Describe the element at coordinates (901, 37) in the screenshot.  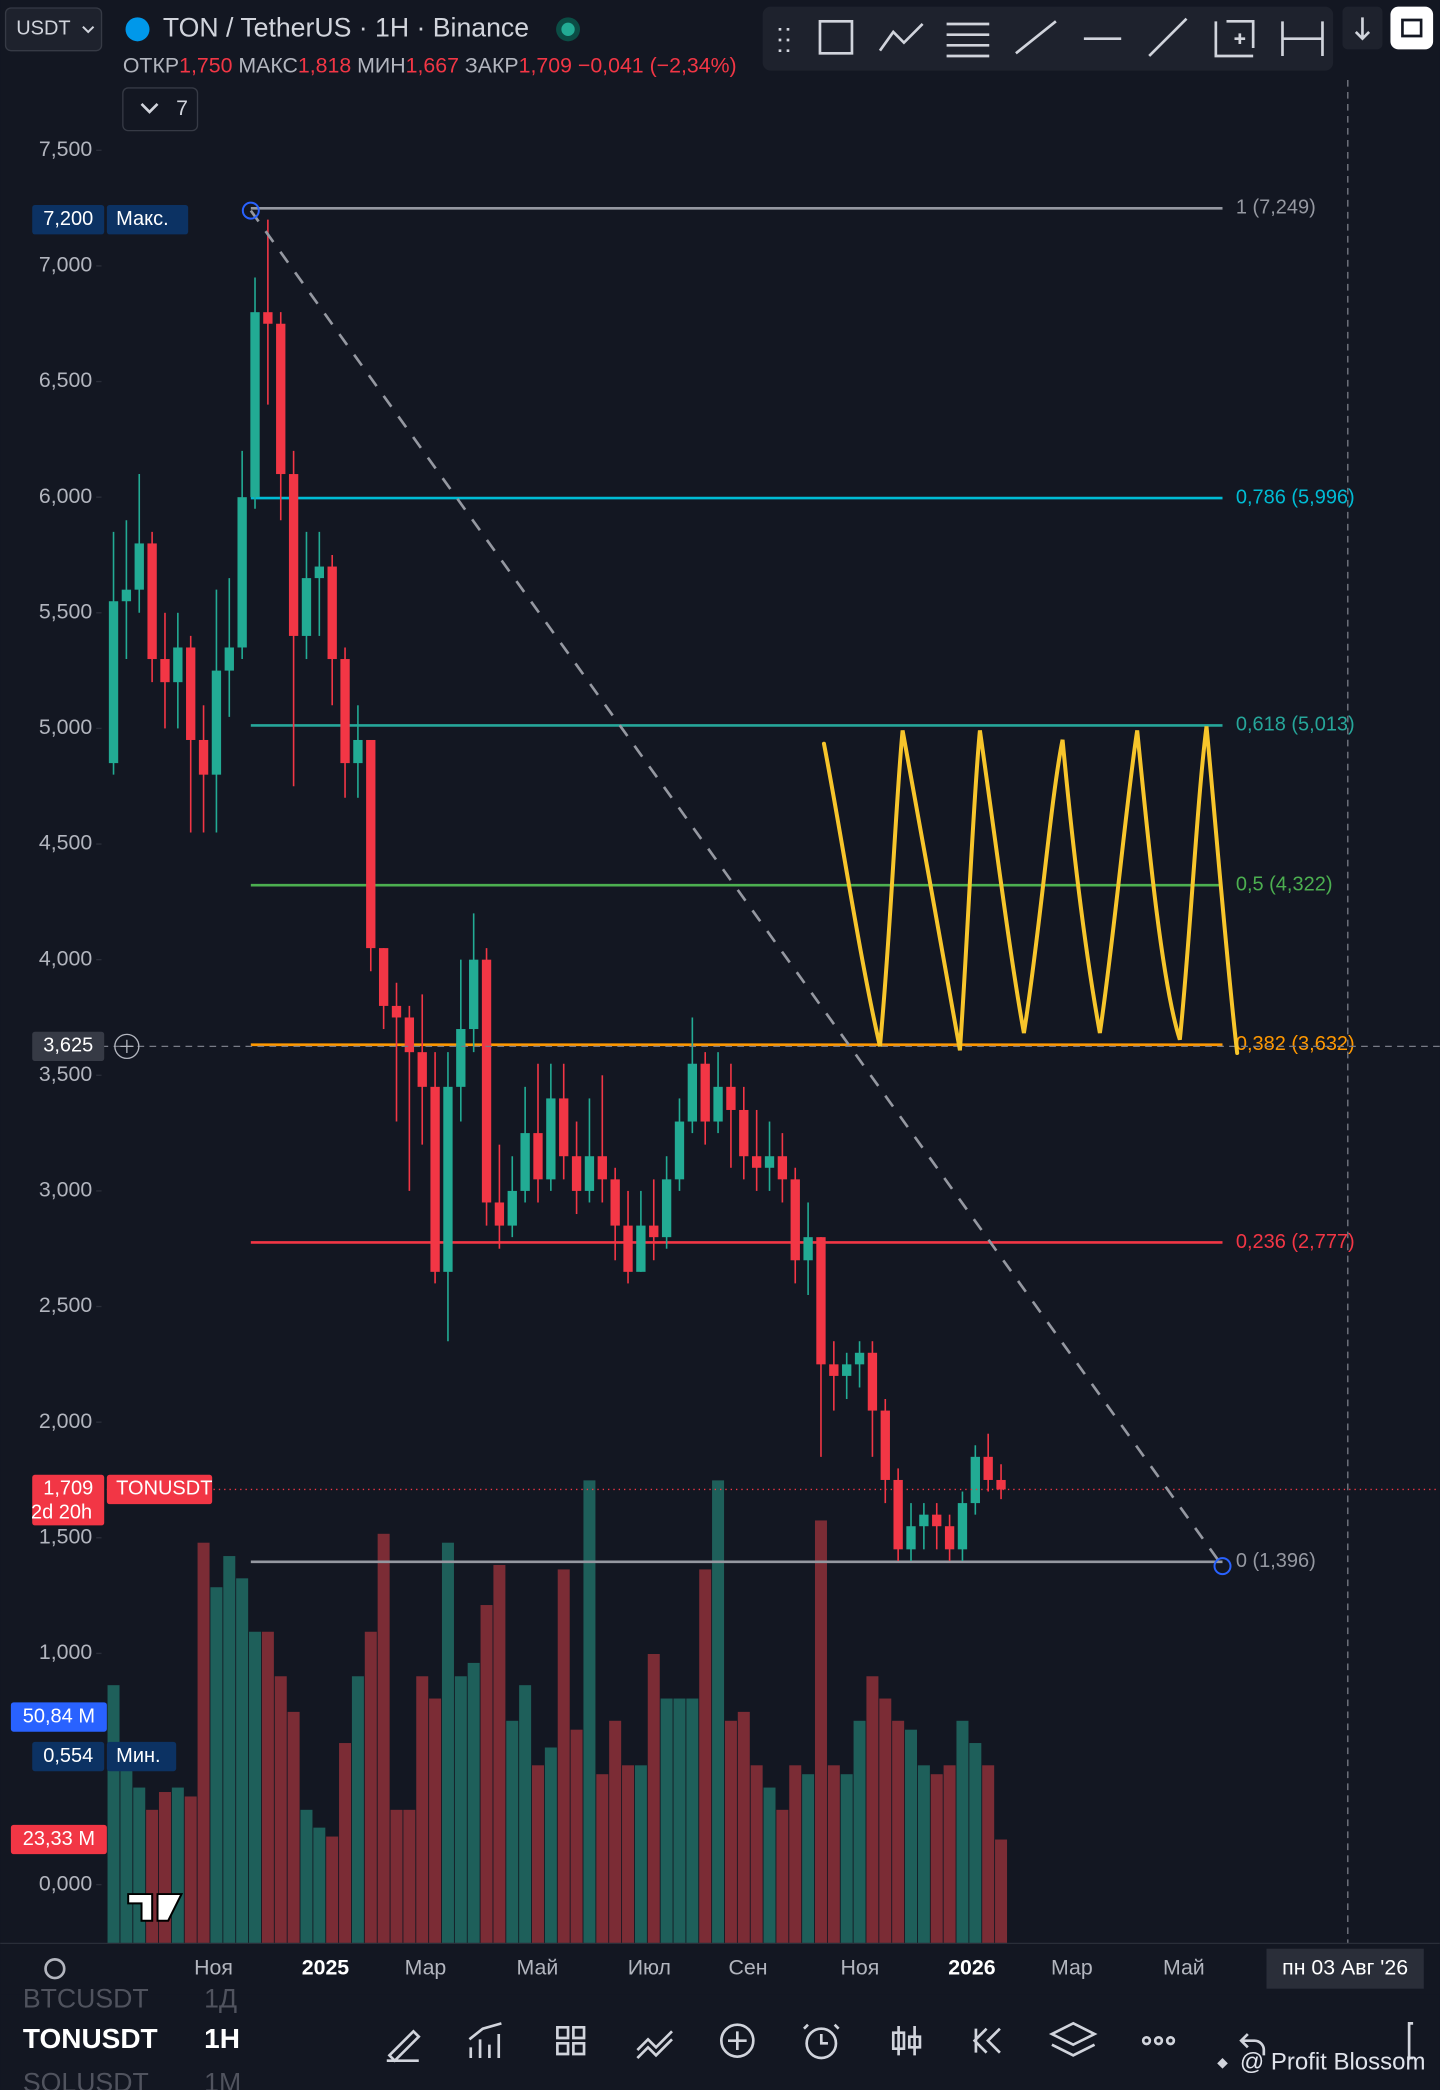
I see `tool-path` at that location.